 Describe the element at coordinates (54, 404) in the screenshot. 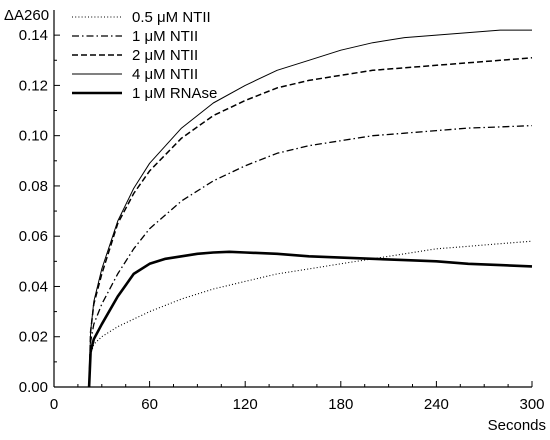

I see `x-tick-label: 0` at that location.